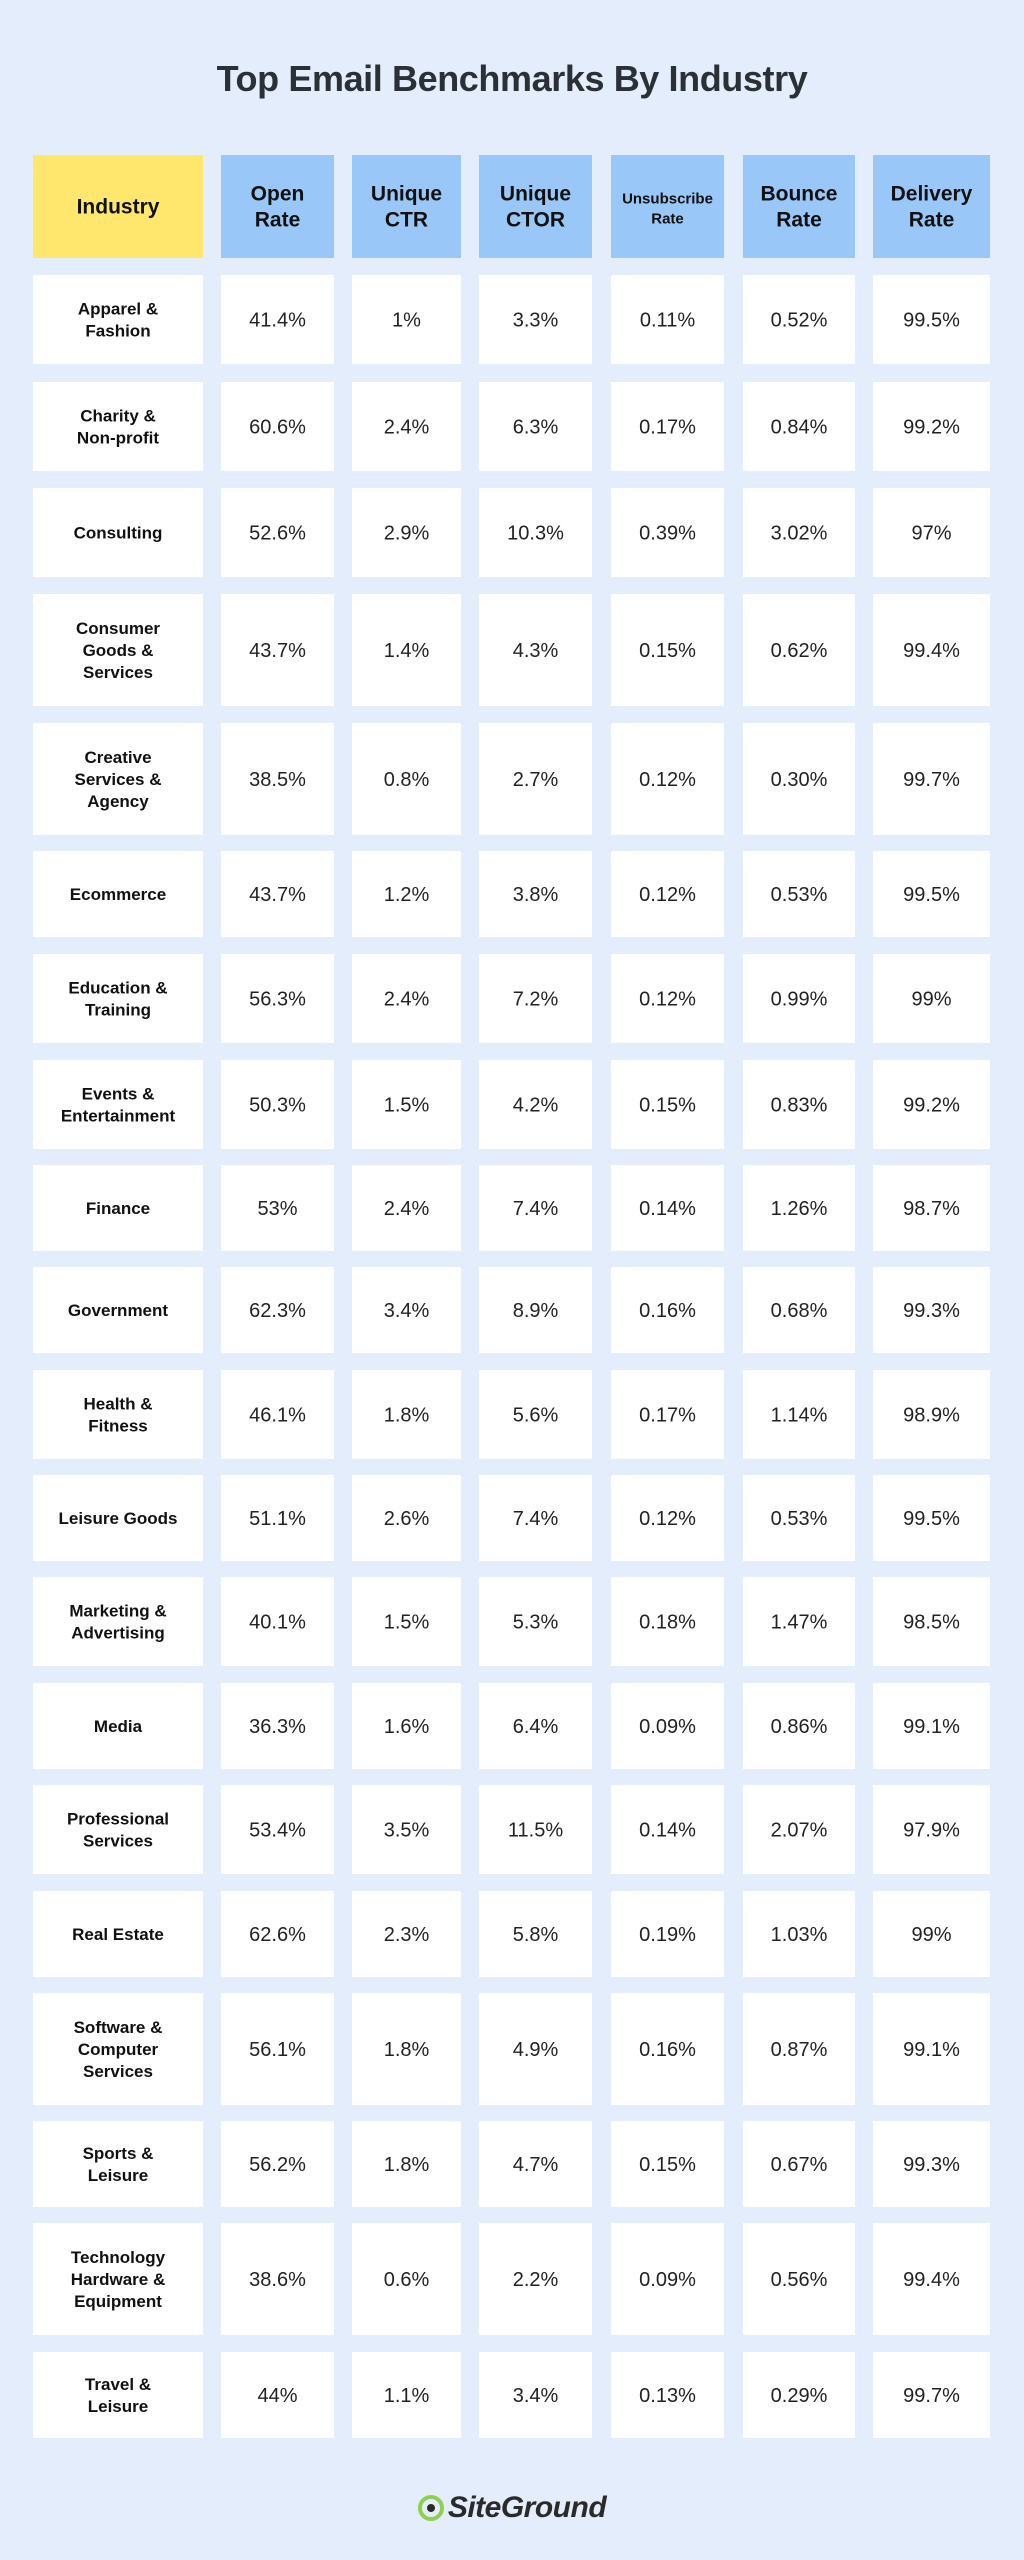 This screenshot has height=2560, width=1024. What do you see at coordinates (799, 428) in the screenshot?
I see `value-cell: 0.84%` at bounding box center [799, 428].